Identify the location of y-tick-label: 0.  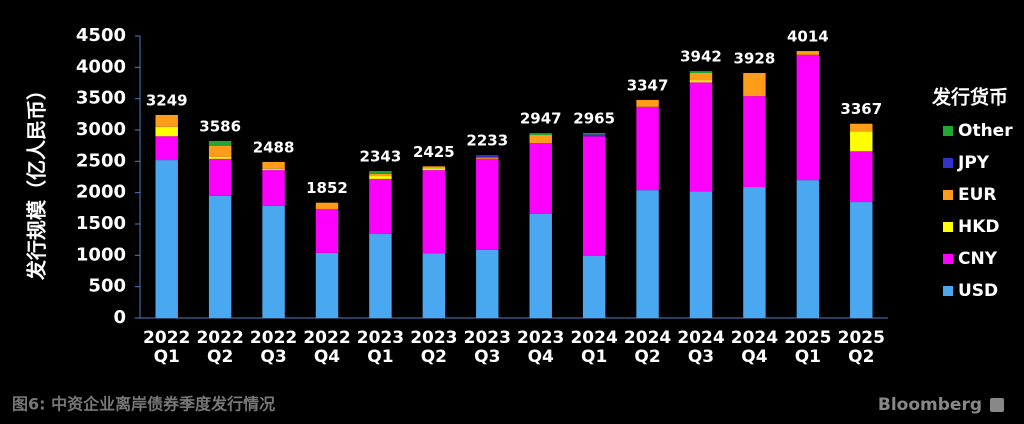
(119, 317).